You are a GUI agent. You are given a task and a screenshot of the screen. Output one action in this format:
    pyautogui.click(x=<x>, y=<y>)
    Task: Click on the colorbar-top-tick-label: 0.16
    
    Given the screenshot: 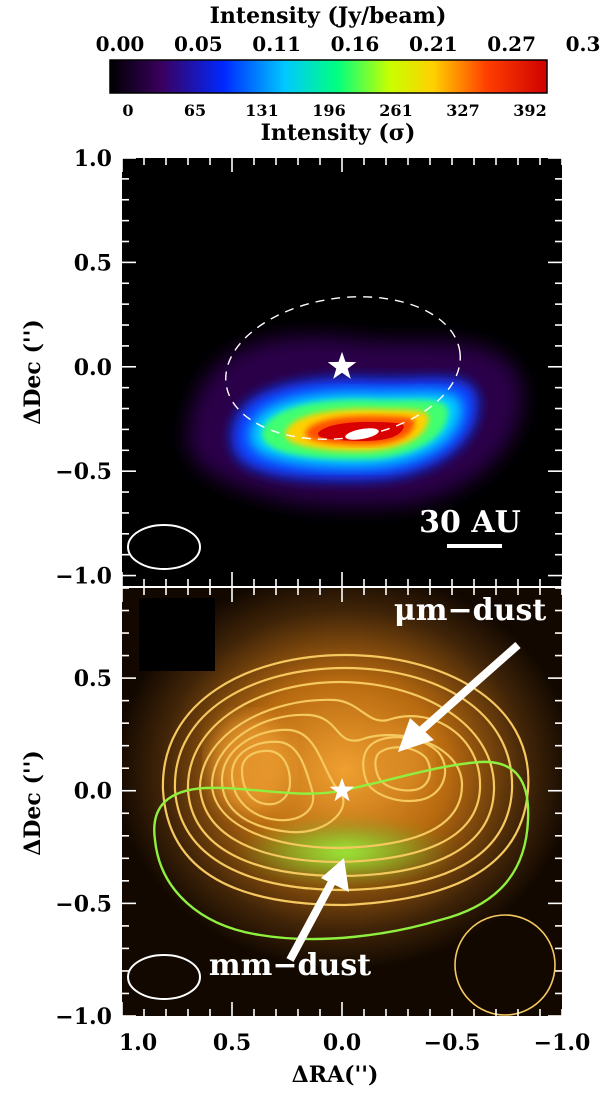 What is the action you would take?
    pyautogui.click(x=355, y=44)
    